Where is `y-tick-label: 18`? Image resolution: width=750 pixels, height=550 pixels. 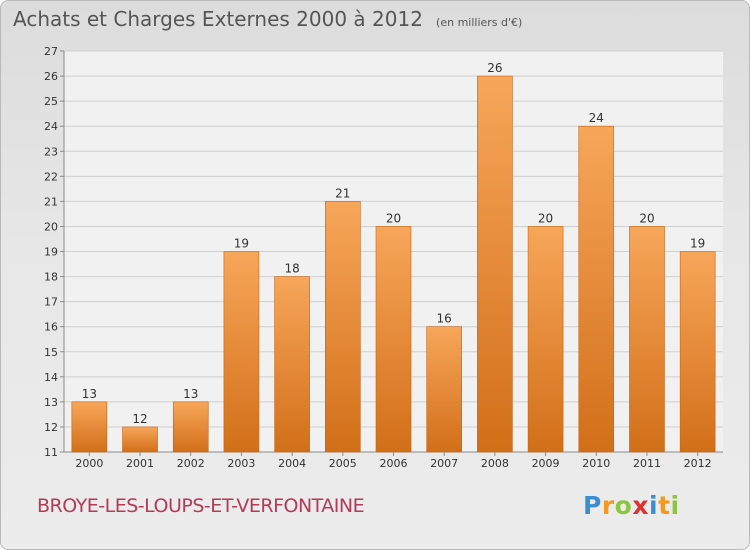 y-tick-label: 18 is located at coordinates (51, 277).